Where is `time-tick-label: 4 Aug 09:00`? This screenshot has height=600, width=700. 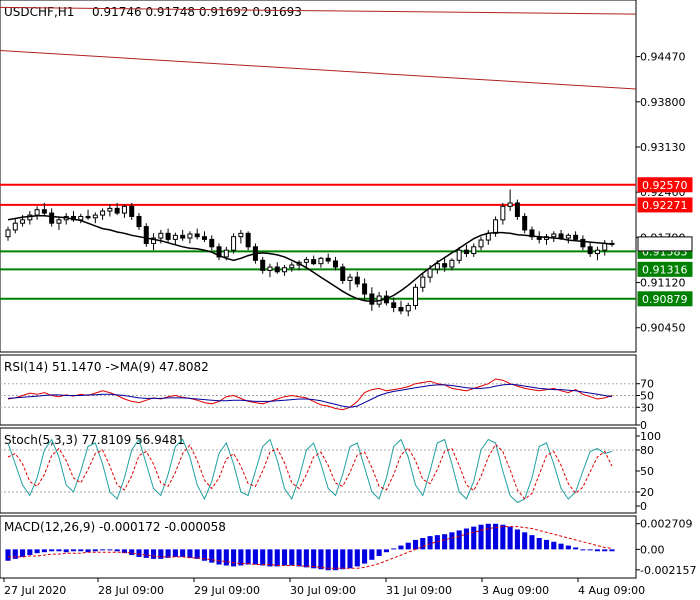
time-tick-label: 4 Aug 09:00 is located at coordinates (611, 590).